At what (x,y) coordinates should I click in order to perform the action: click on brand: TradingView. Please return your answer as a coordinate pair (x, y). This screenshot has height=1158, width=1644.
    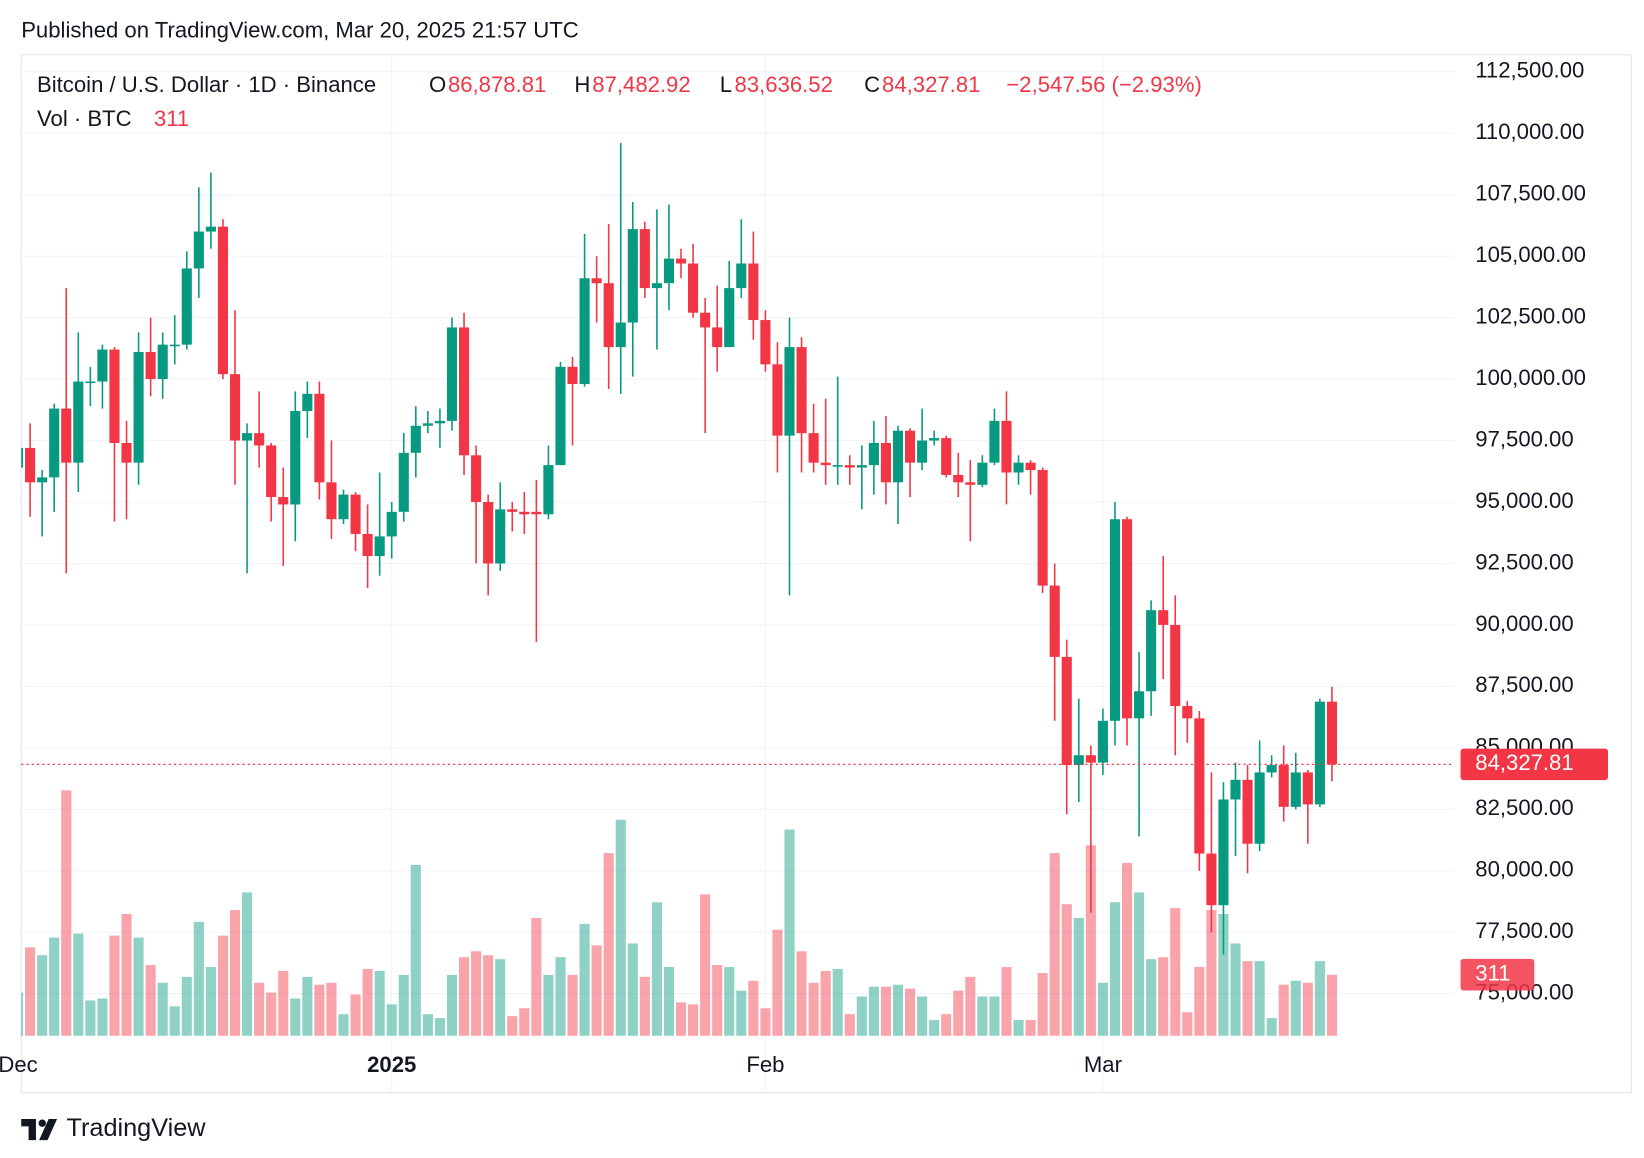
    Looking at the image, I should click on (137, 1128).